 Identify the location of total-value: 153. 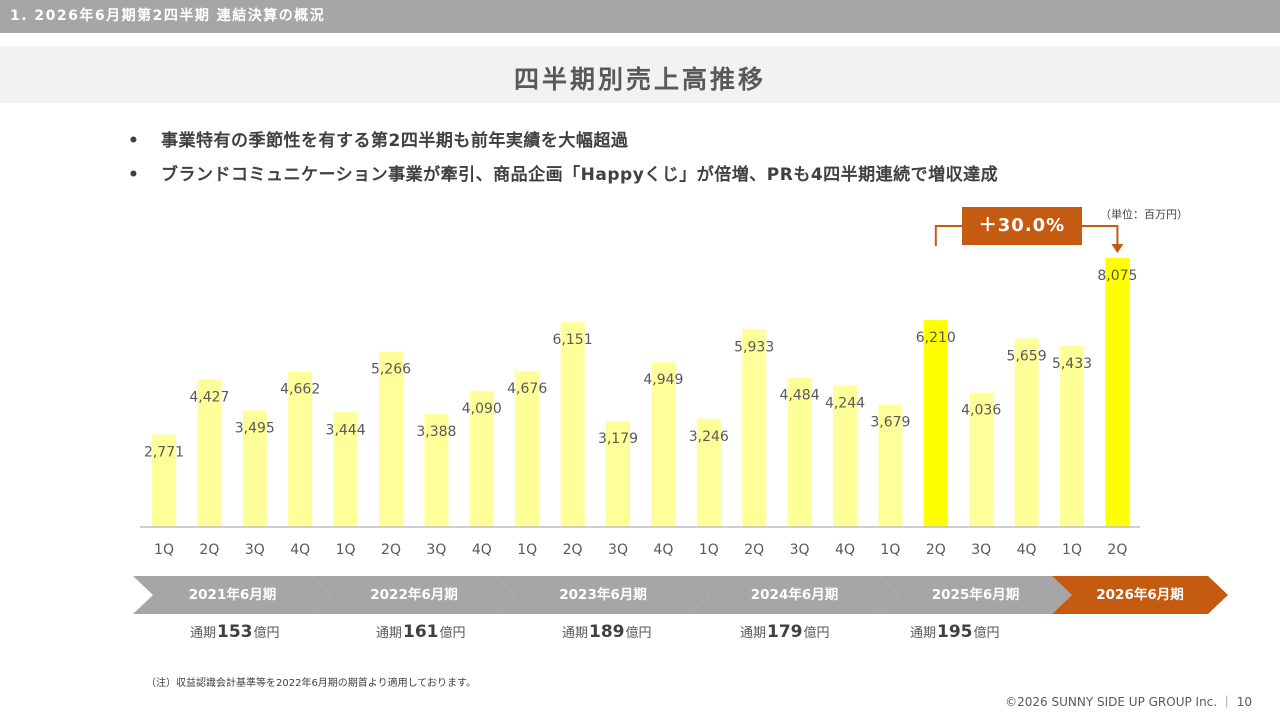
(235, 632).